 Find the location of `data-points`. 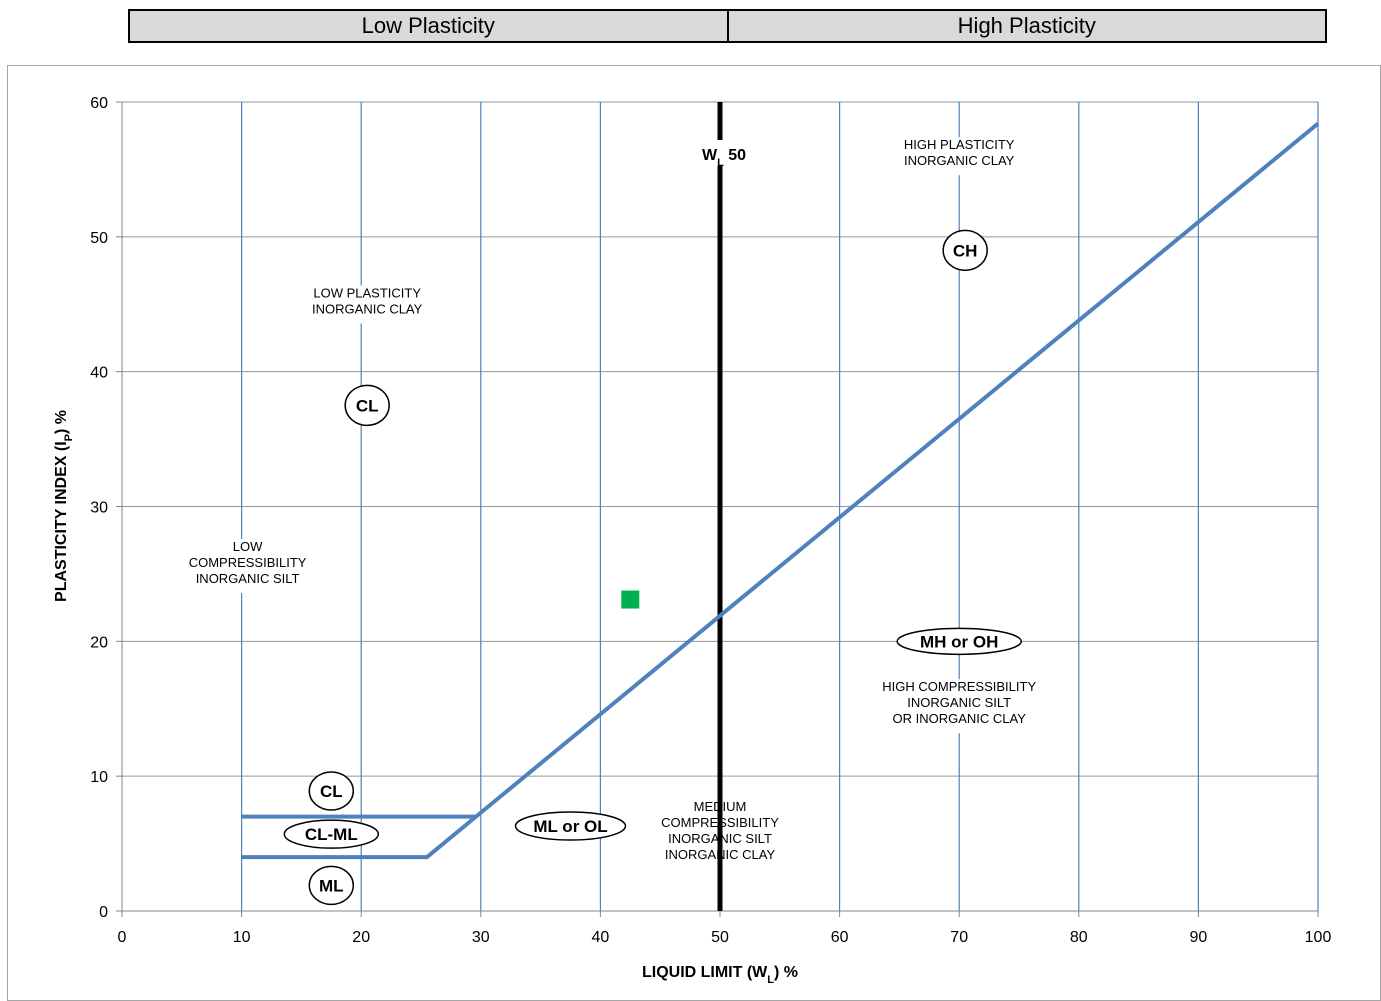

data-points is located at coordinates (630, 599).